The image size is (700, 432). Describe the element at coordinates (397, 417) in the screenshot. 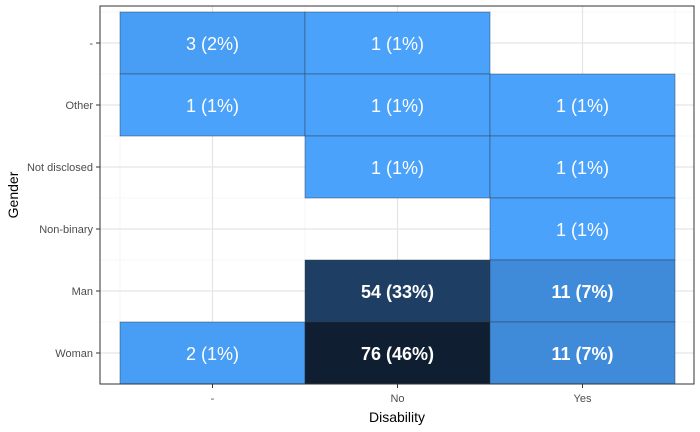

I see `x-axis-title: Disability` at that location.